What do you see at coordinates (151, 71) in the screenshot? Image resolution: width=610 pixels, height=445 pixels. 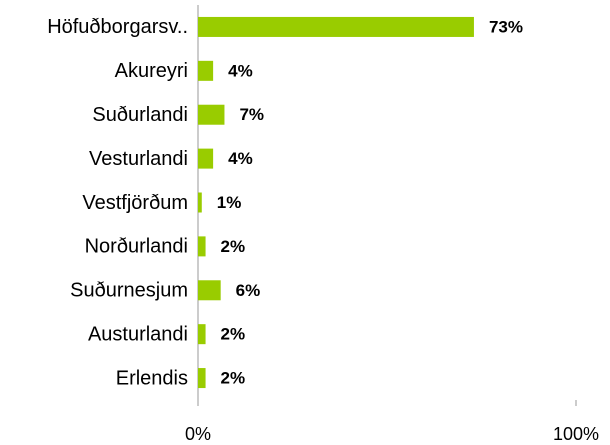 I see `category-label: Akureyri` at bounding box center [151, 71].